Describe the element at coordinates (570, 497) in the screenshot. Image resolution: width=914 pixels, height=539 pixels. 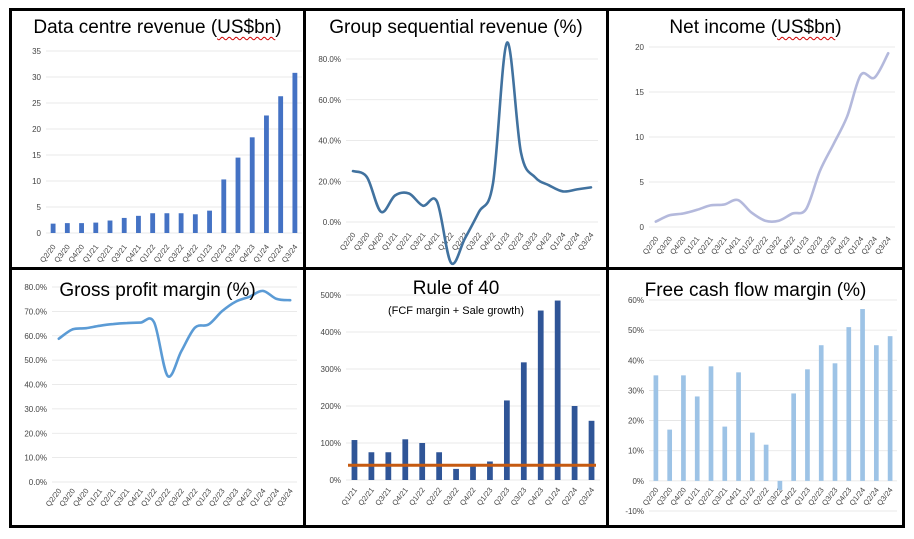
I see `x-tick-label: Q2/24` at that location.